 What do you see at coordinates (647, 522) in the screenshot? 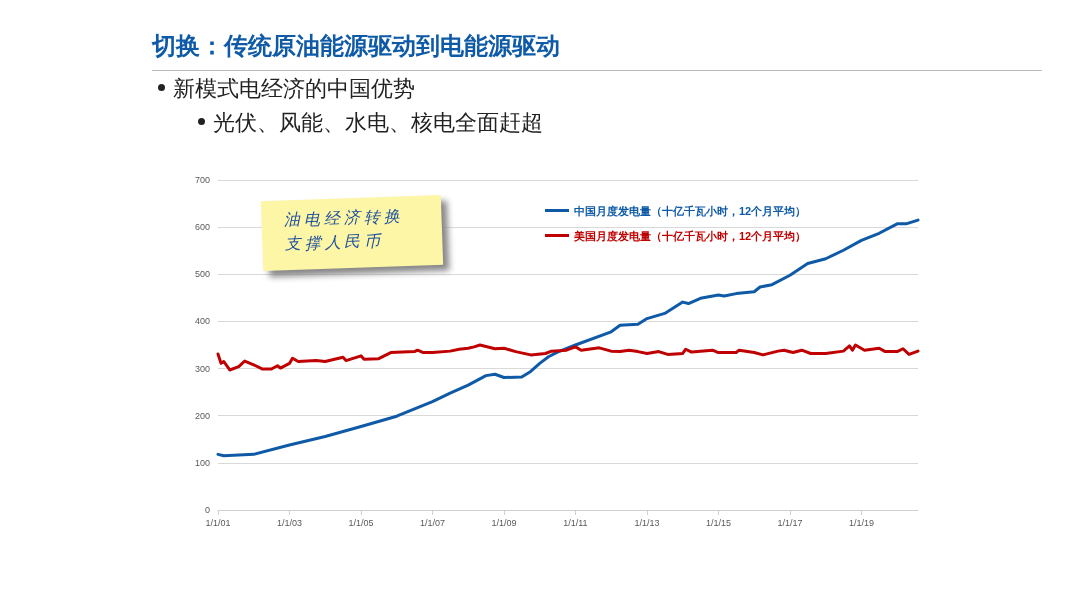
I see `x-tick-label: 1/1/13` at bounding box center [647, 522].